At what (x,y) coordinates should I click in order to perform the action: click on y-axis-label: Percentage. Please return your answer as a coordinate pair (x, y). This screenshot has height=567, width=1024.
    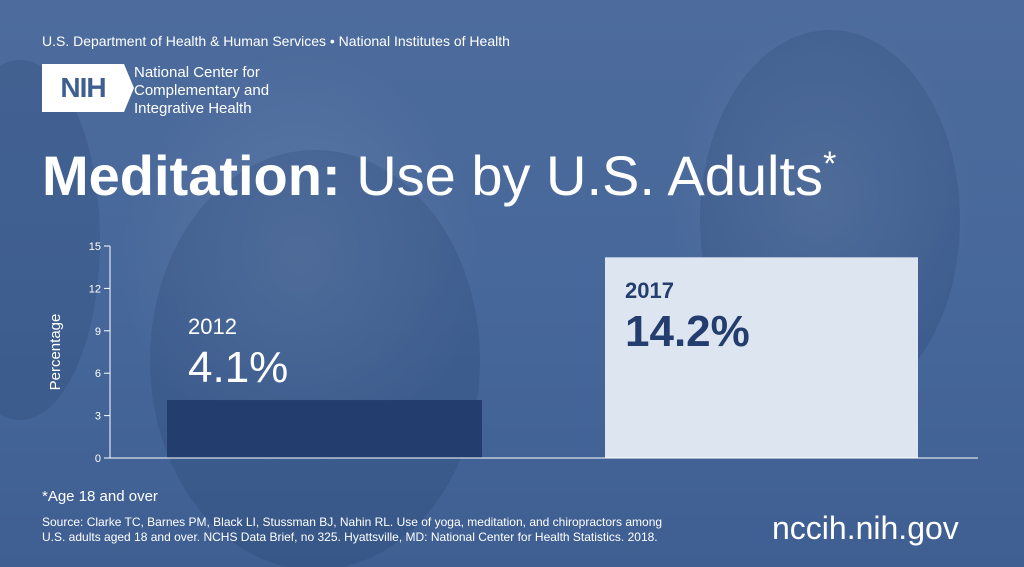
    Looking at the image, I should click on (55, 352).